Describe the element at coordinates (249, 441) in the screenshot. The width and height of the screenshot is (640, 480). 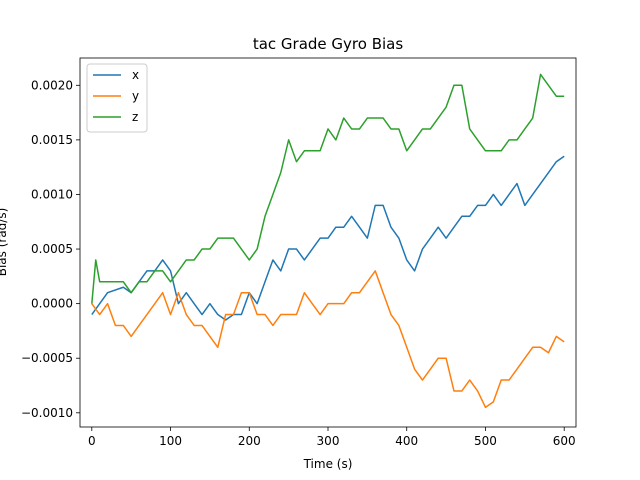
I see `x-tick-label: 200` at that location.